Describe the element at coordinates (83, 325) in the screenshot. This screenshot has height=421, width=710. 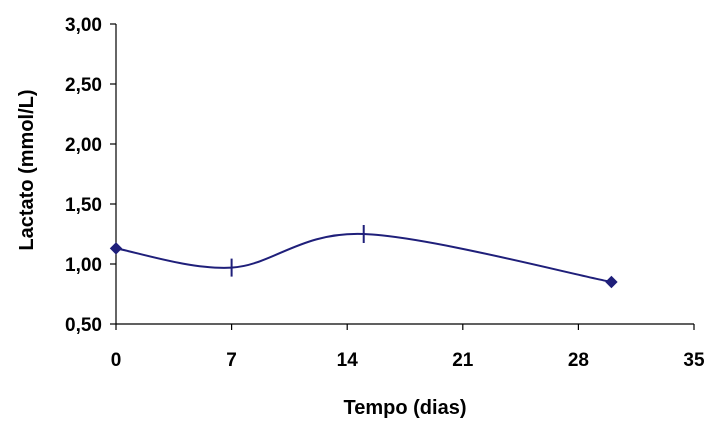
I see `y-tick-label: 0,50` at that location.